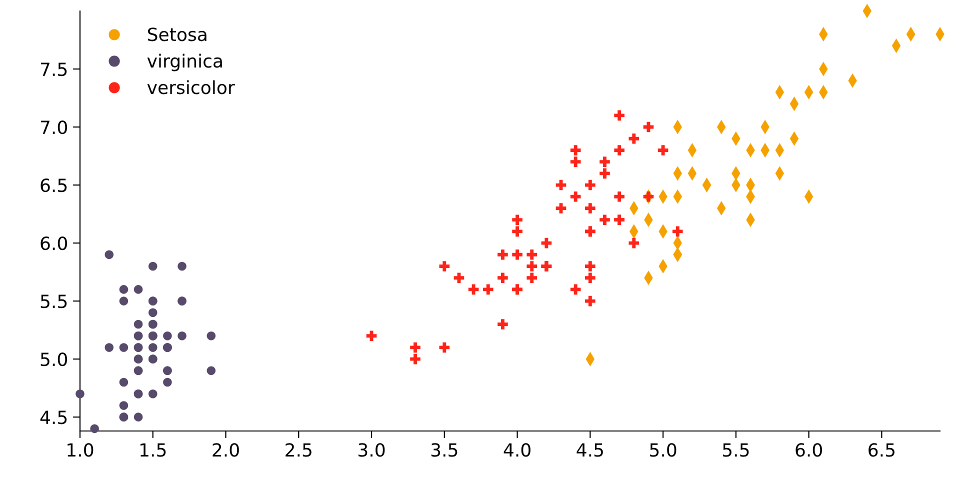  Describe the element at coordinates (881, 450) in the screenshot. I see `x-tick-label: 6.5` at that location.